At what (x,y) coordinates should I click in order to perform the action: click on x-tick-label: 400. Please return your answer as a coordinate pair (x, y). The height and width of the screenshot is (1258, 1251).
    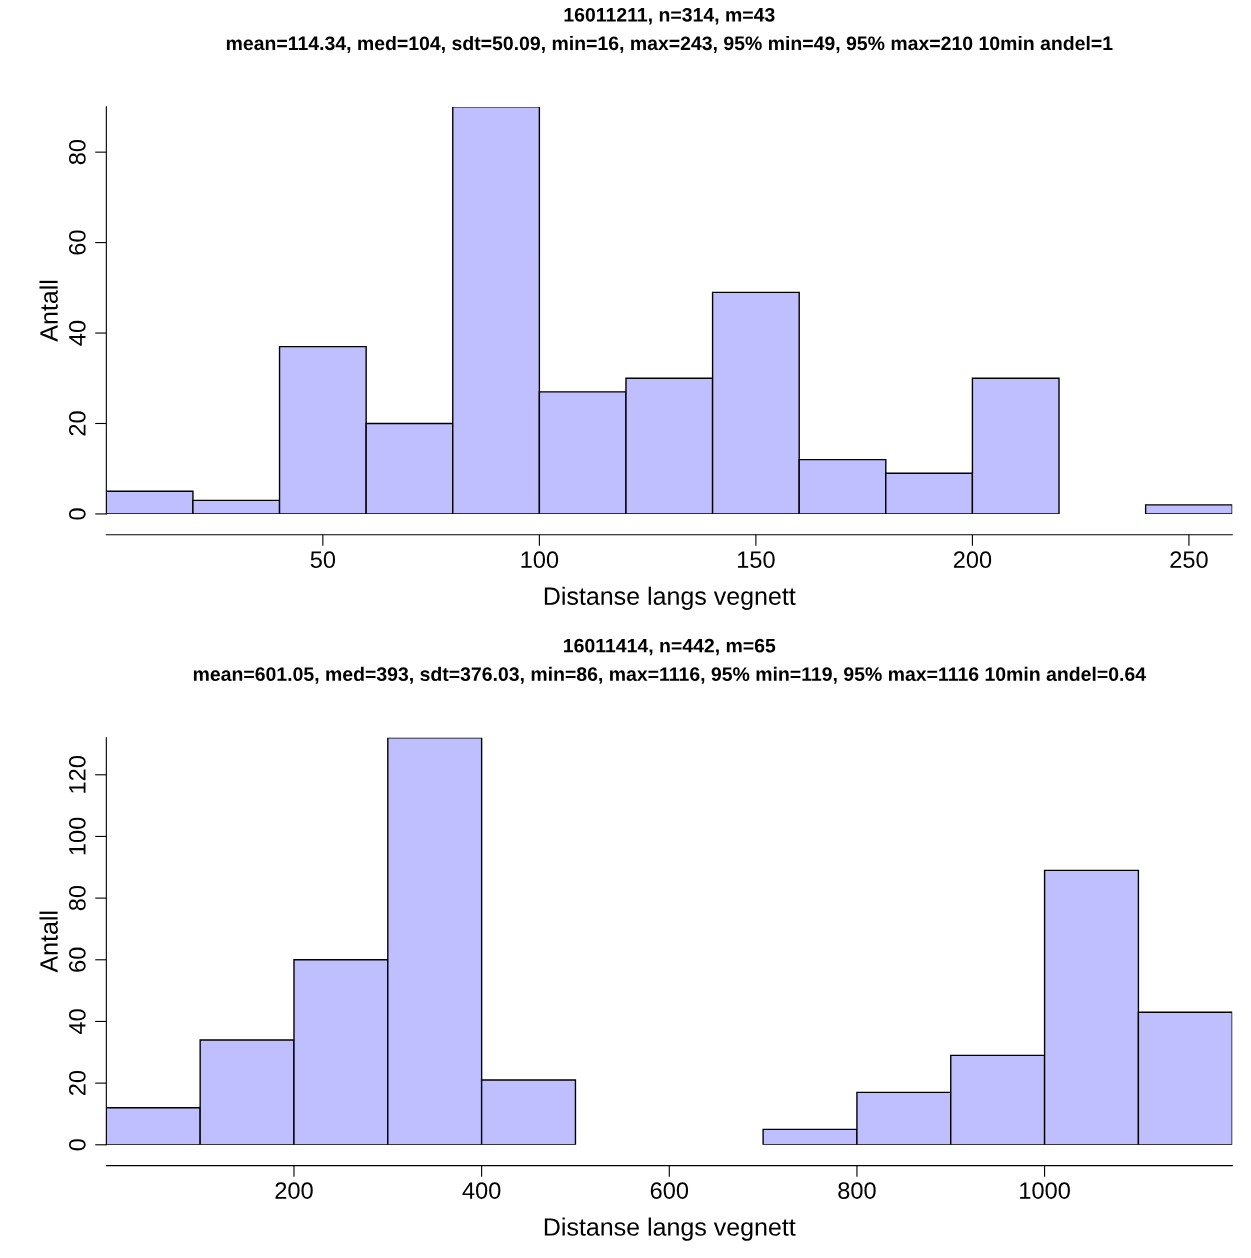
    Looking at the image, I should click on (481, 1190).